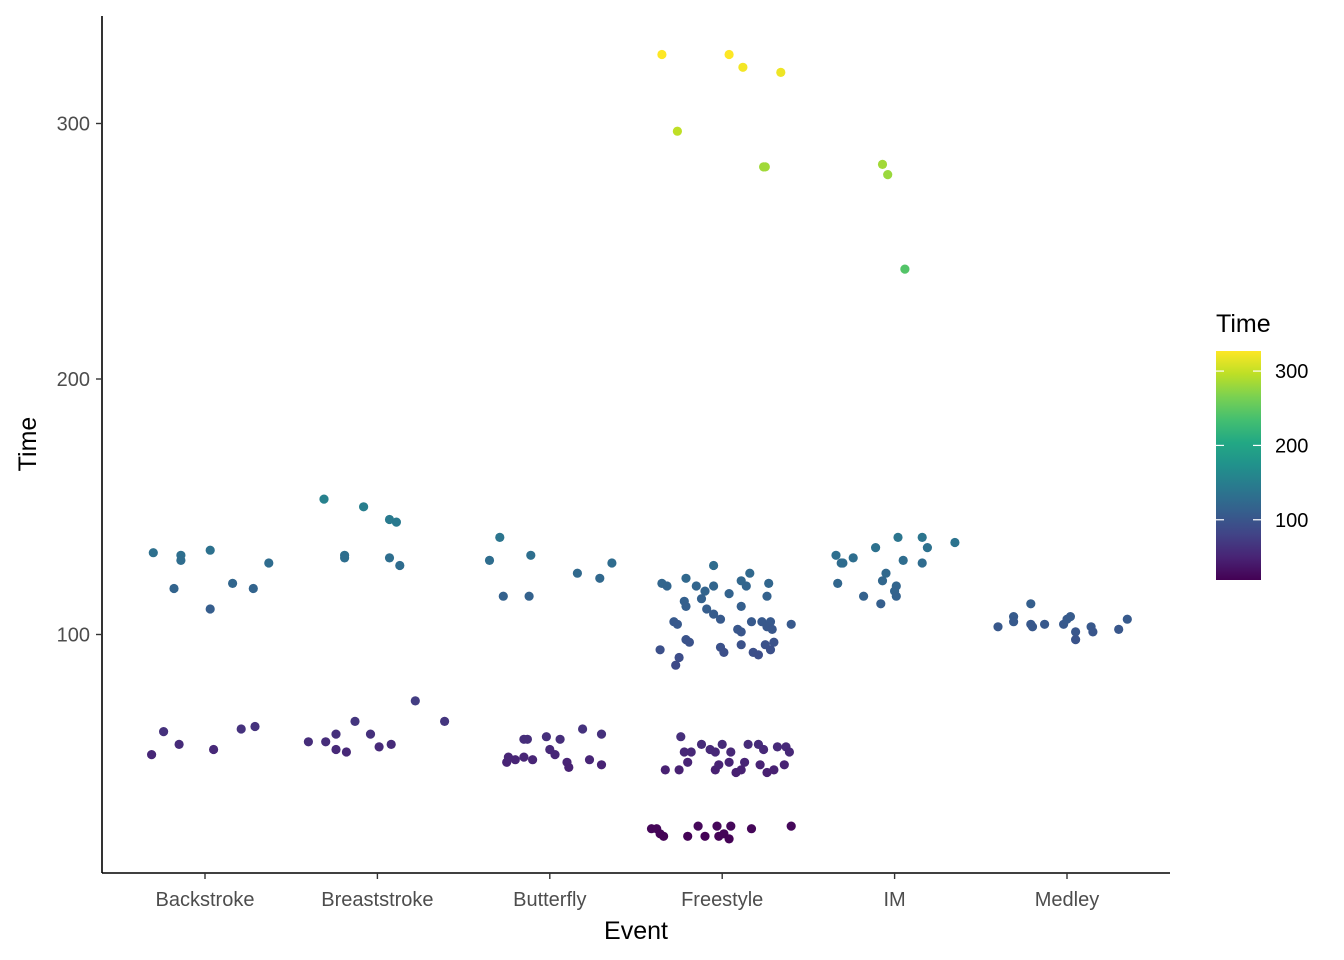 Image resolution: width=1344 pixels, height=960 pixels. Describe the element at coordinates (79, 380) in the screenshot. I see `y-axis-ticks: 100 200 300` at that location.